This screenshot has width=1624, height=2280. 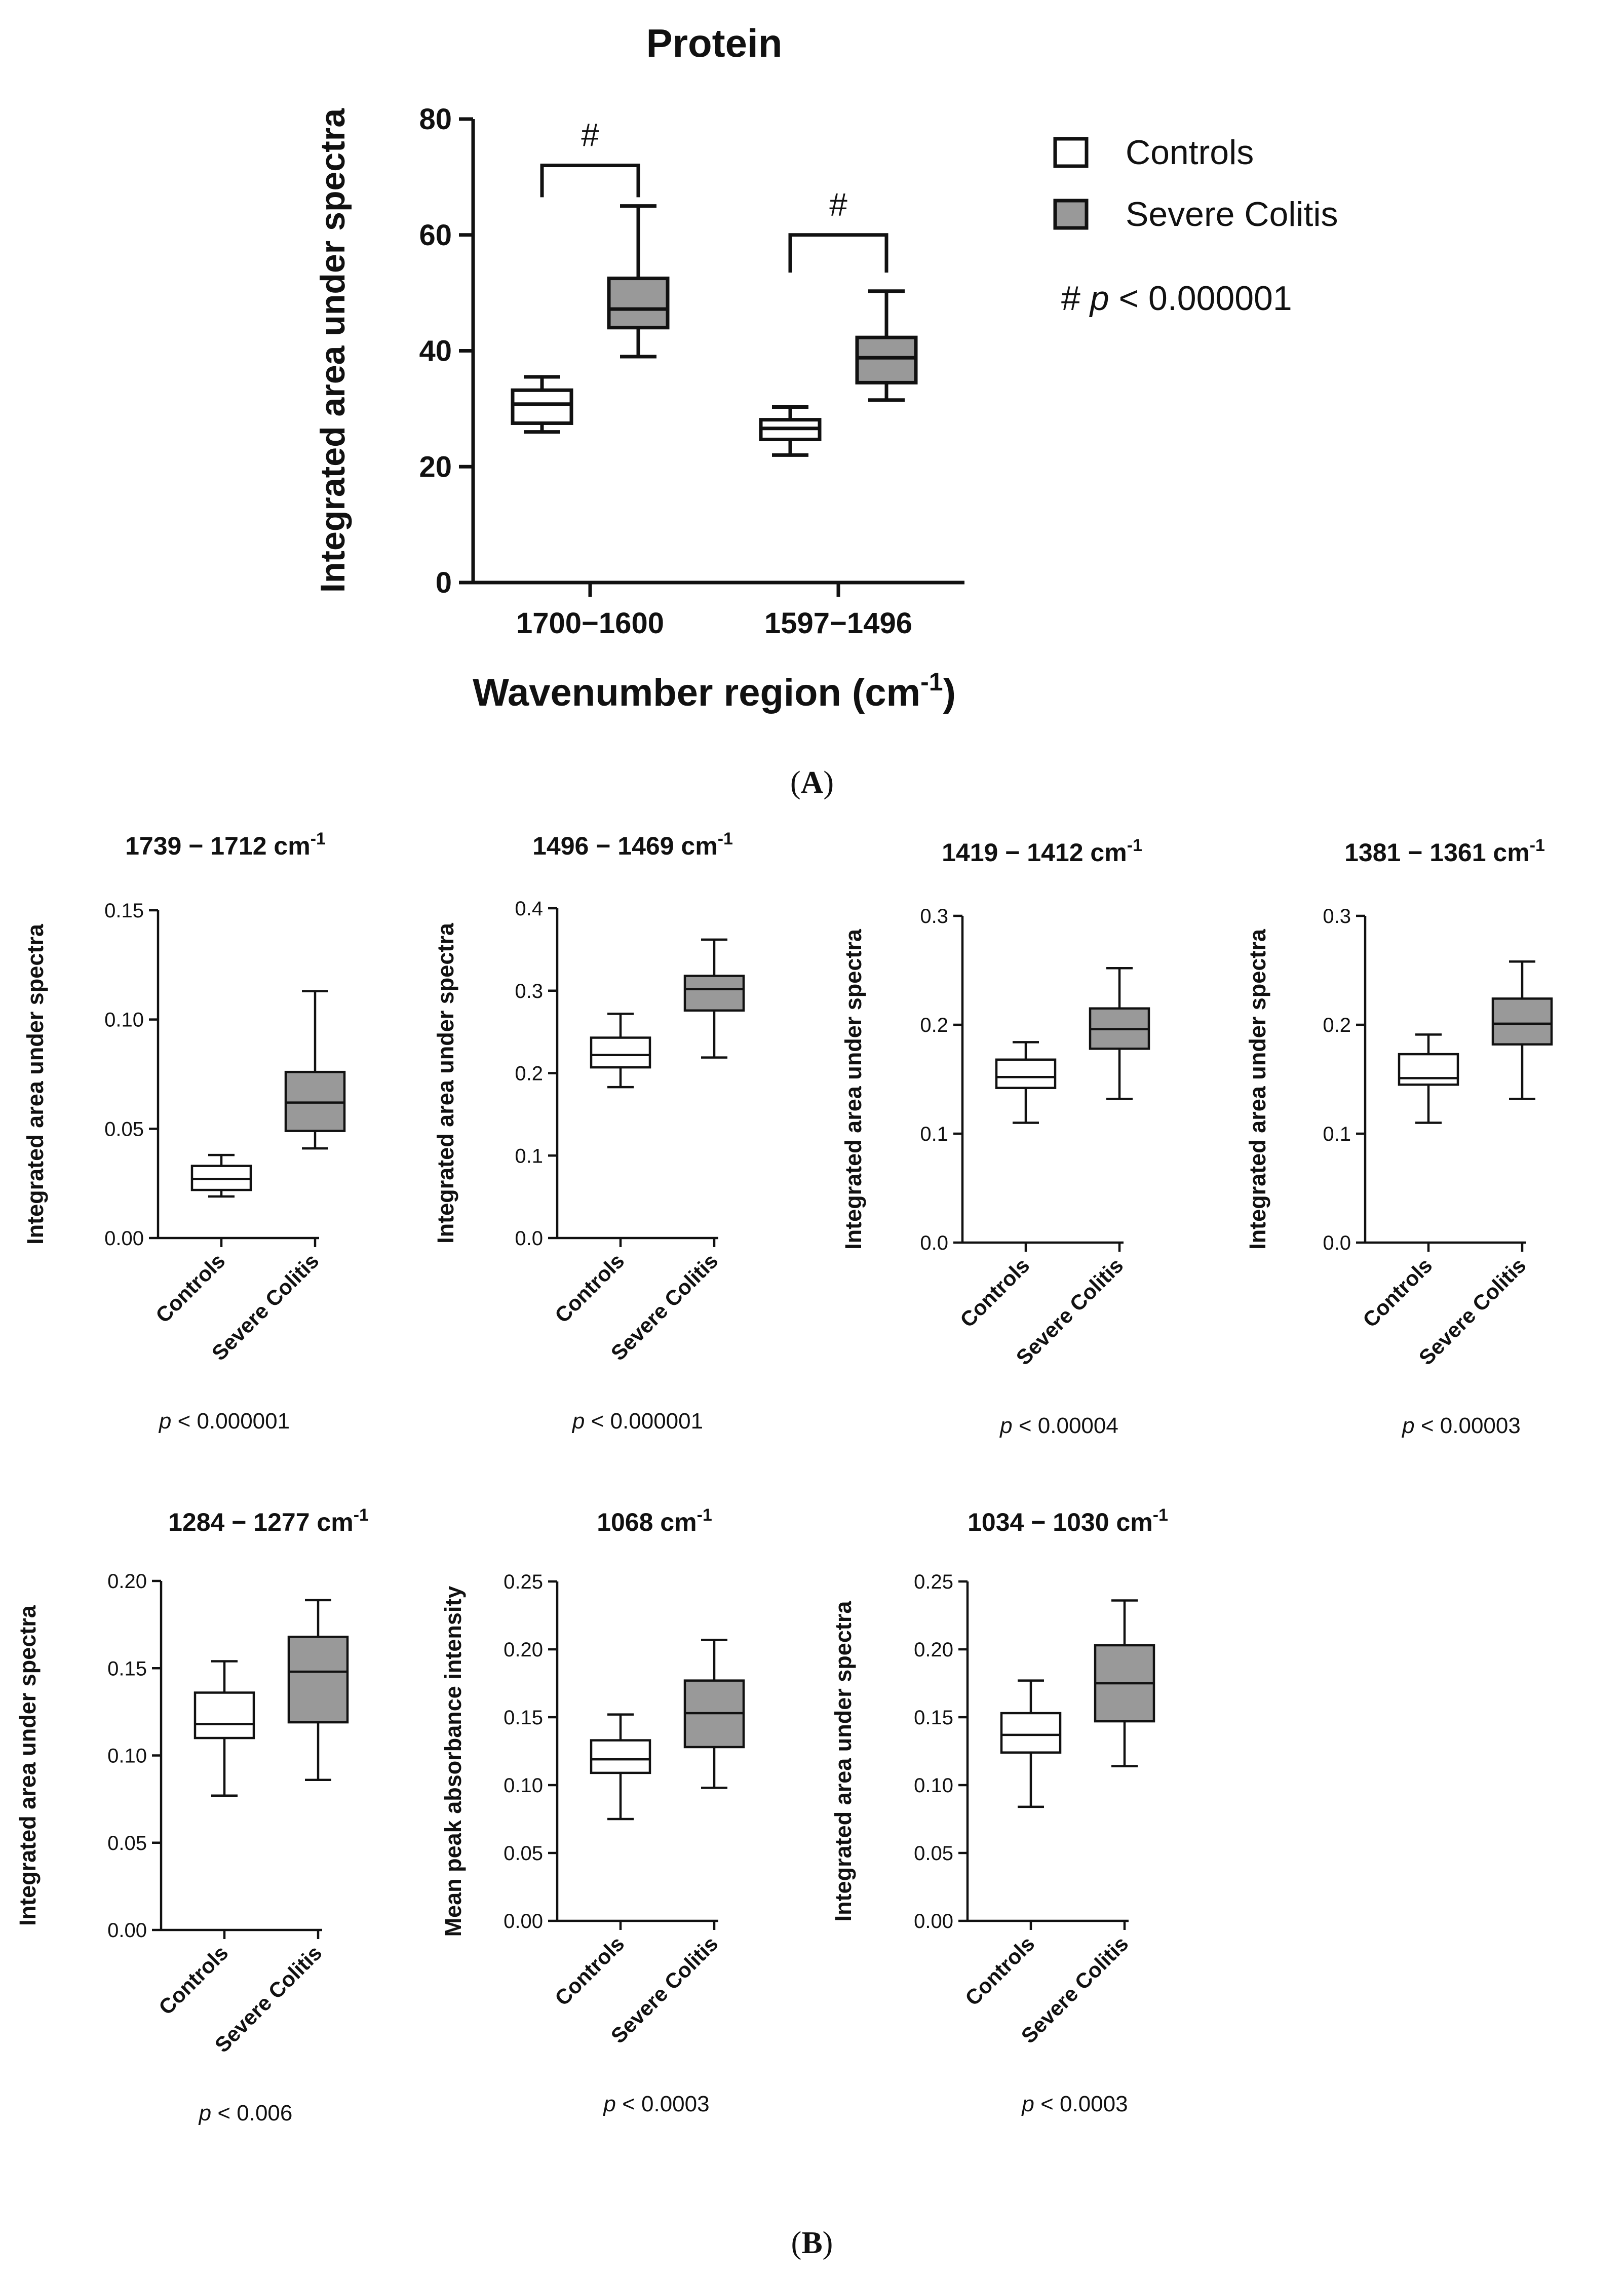 What do you see at coordinates (1071, 214) in the screenshot?
I see `legend-swatch` at bounding box center [1071, 214].